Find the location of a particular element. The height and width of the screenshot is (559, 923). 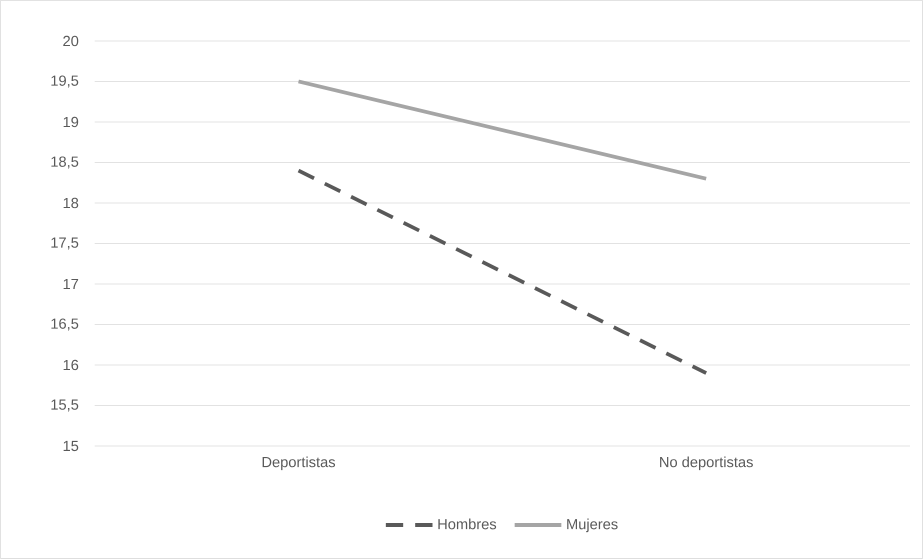

y-tick-label: 19,5 is located at coordinates (64, 81).